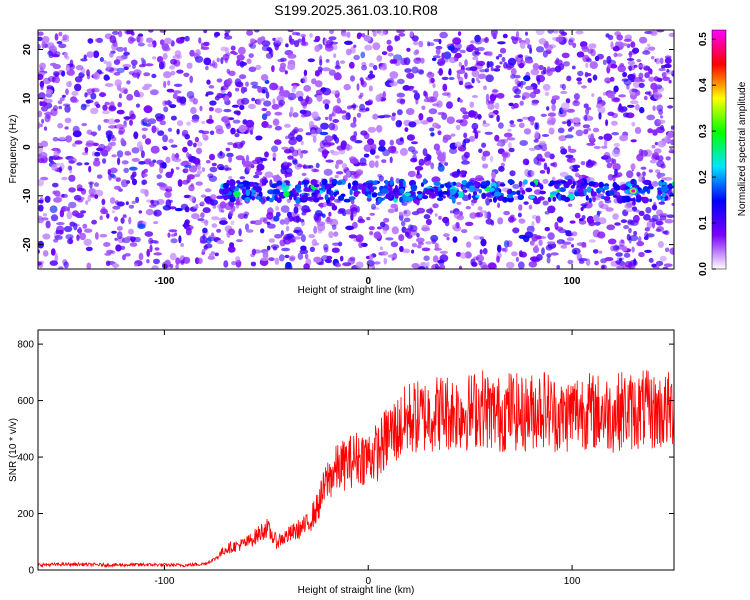 This screenshot has width=750, height=600. I want to click on colorbar-tick-label: 0.0, so click(703, 269).